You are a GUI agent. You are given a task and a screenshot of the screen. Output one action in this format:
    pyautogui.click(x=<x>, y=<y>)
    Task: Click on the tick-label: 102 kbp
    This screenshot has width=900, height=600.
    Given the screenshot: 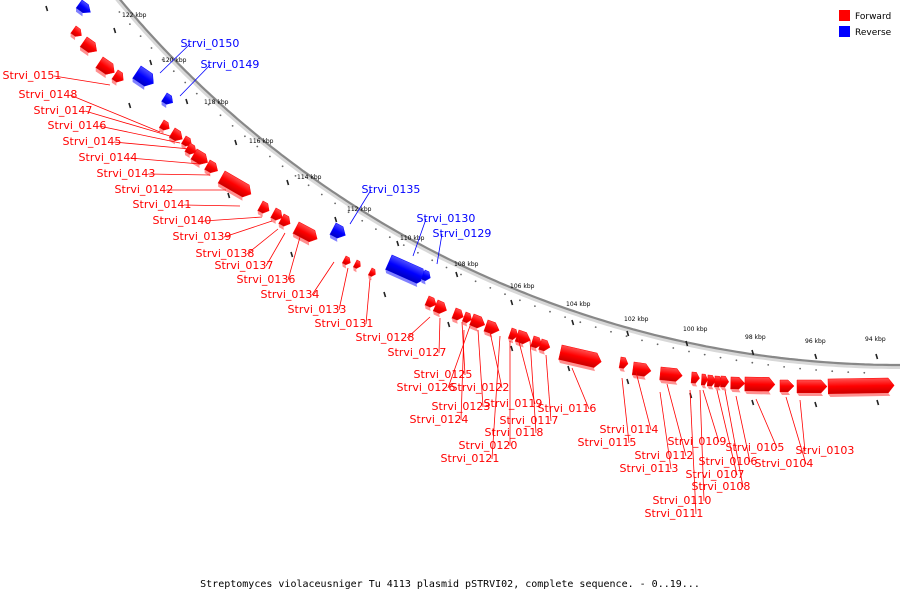 What is the action you would take?
    pyautogui.click(x=636, y=319)
    